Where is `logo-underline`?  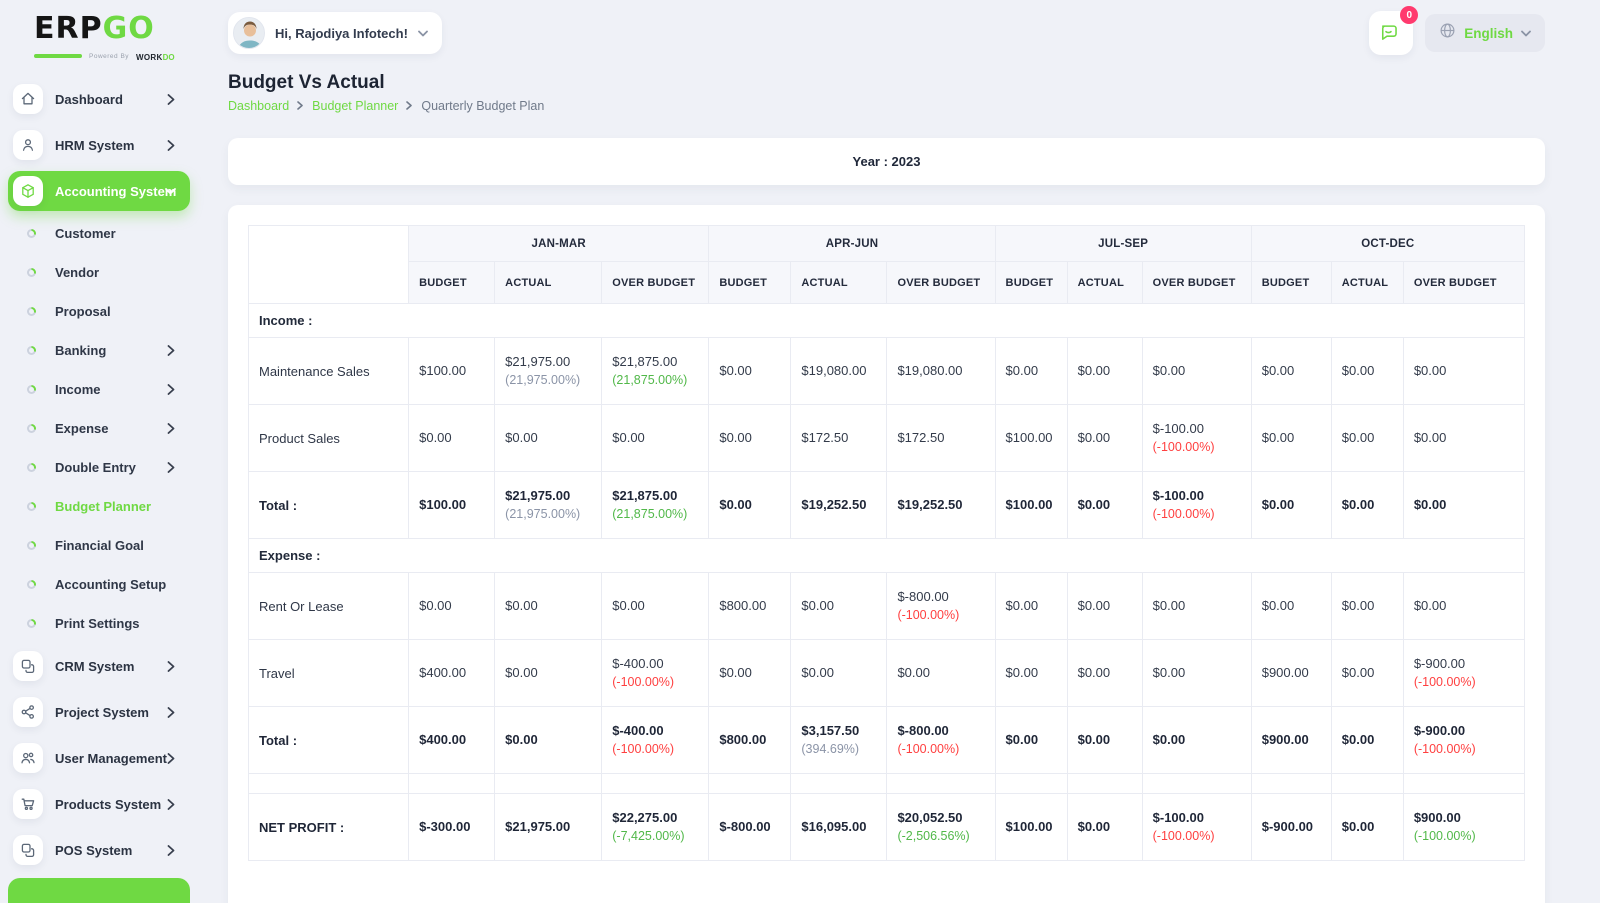 logo-underline is located at coordinates (58, 56).